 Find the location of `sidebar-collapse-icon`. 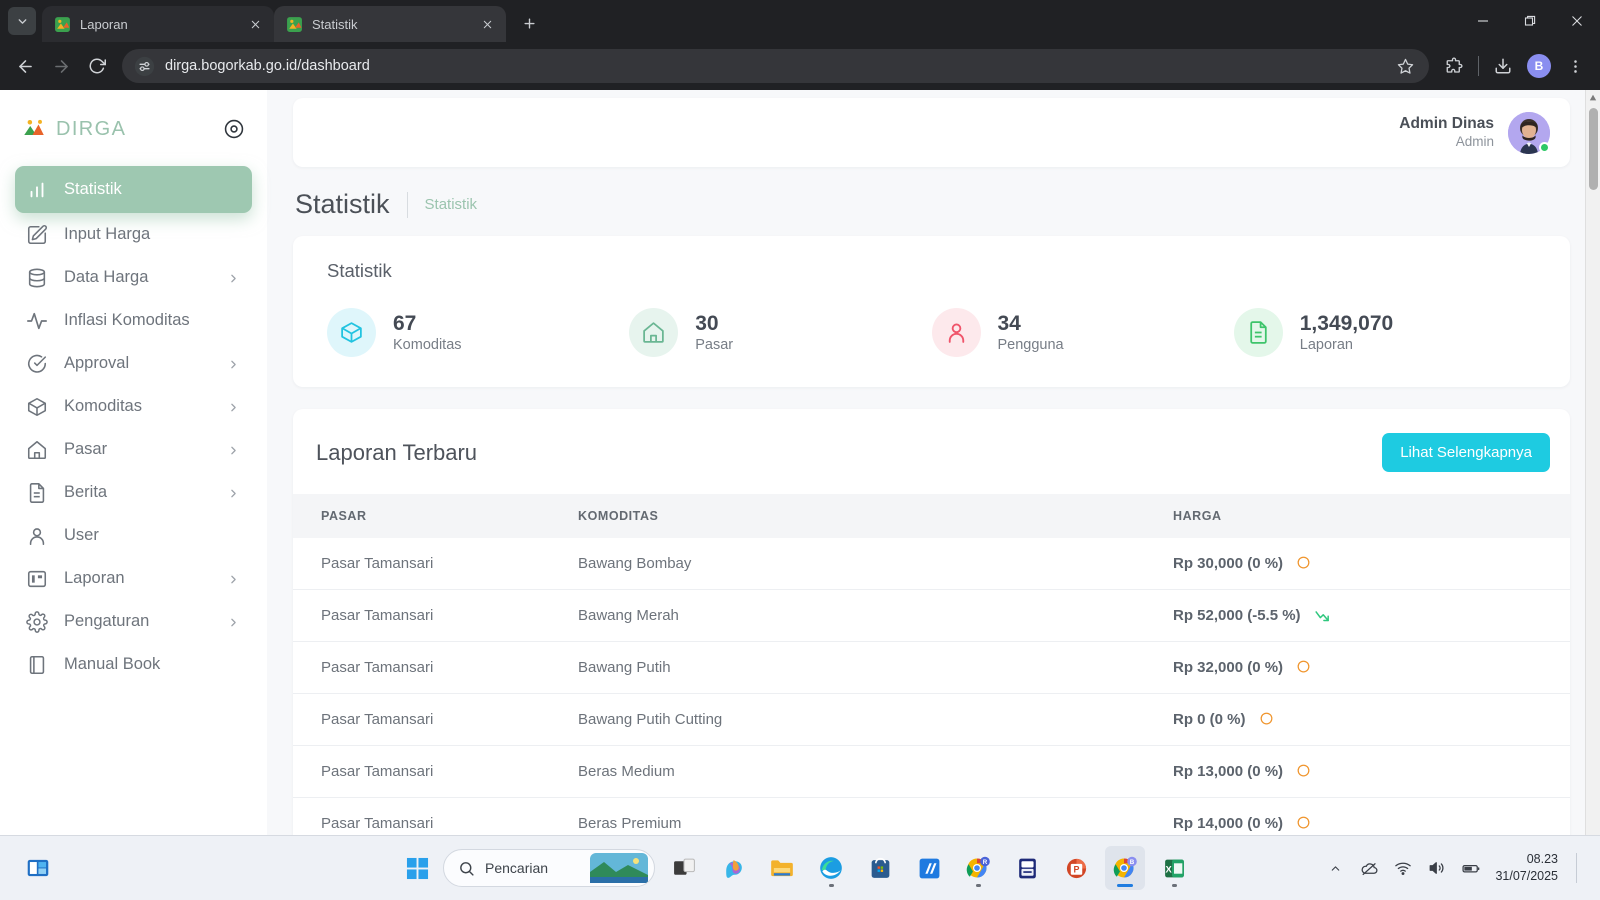

sidebar-collapse-icon is located at coordinates (234, 129).